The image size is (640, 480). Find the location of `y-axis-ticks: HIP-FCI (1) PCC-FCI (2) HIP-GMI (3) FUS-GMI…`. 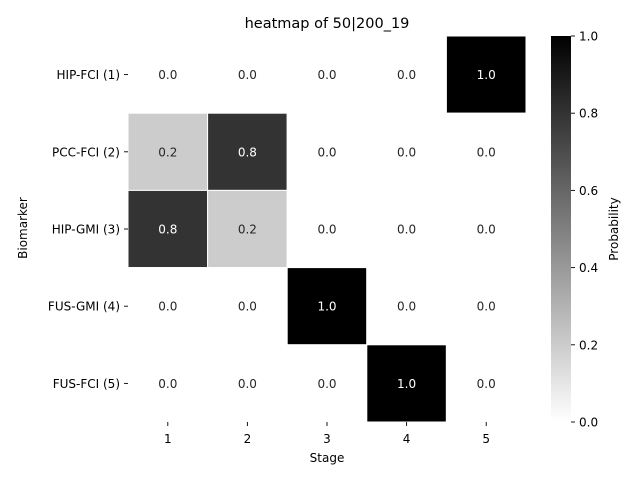

y-axis-ticks: HIP-FCI (1) PCC-FCI (2) HIP-GMI (3) FUS-GMI… is located at coordinates (88, 229).